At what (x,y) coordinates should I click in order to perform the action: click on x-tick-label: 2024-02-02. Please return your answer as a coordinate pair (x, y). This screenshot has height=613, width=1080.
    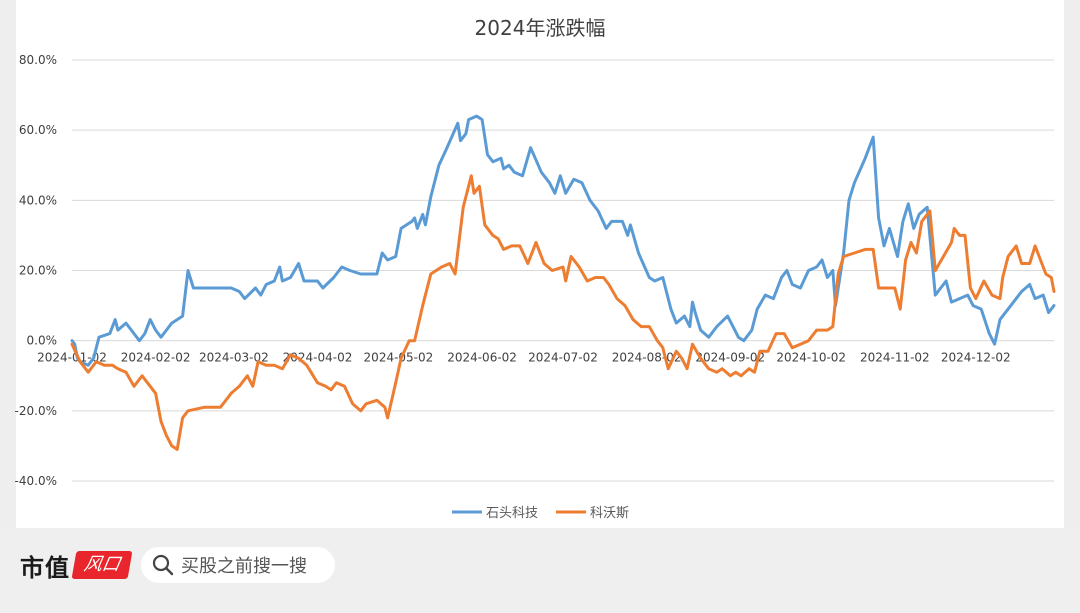
    Looking at the image, I should click on (156, 358).